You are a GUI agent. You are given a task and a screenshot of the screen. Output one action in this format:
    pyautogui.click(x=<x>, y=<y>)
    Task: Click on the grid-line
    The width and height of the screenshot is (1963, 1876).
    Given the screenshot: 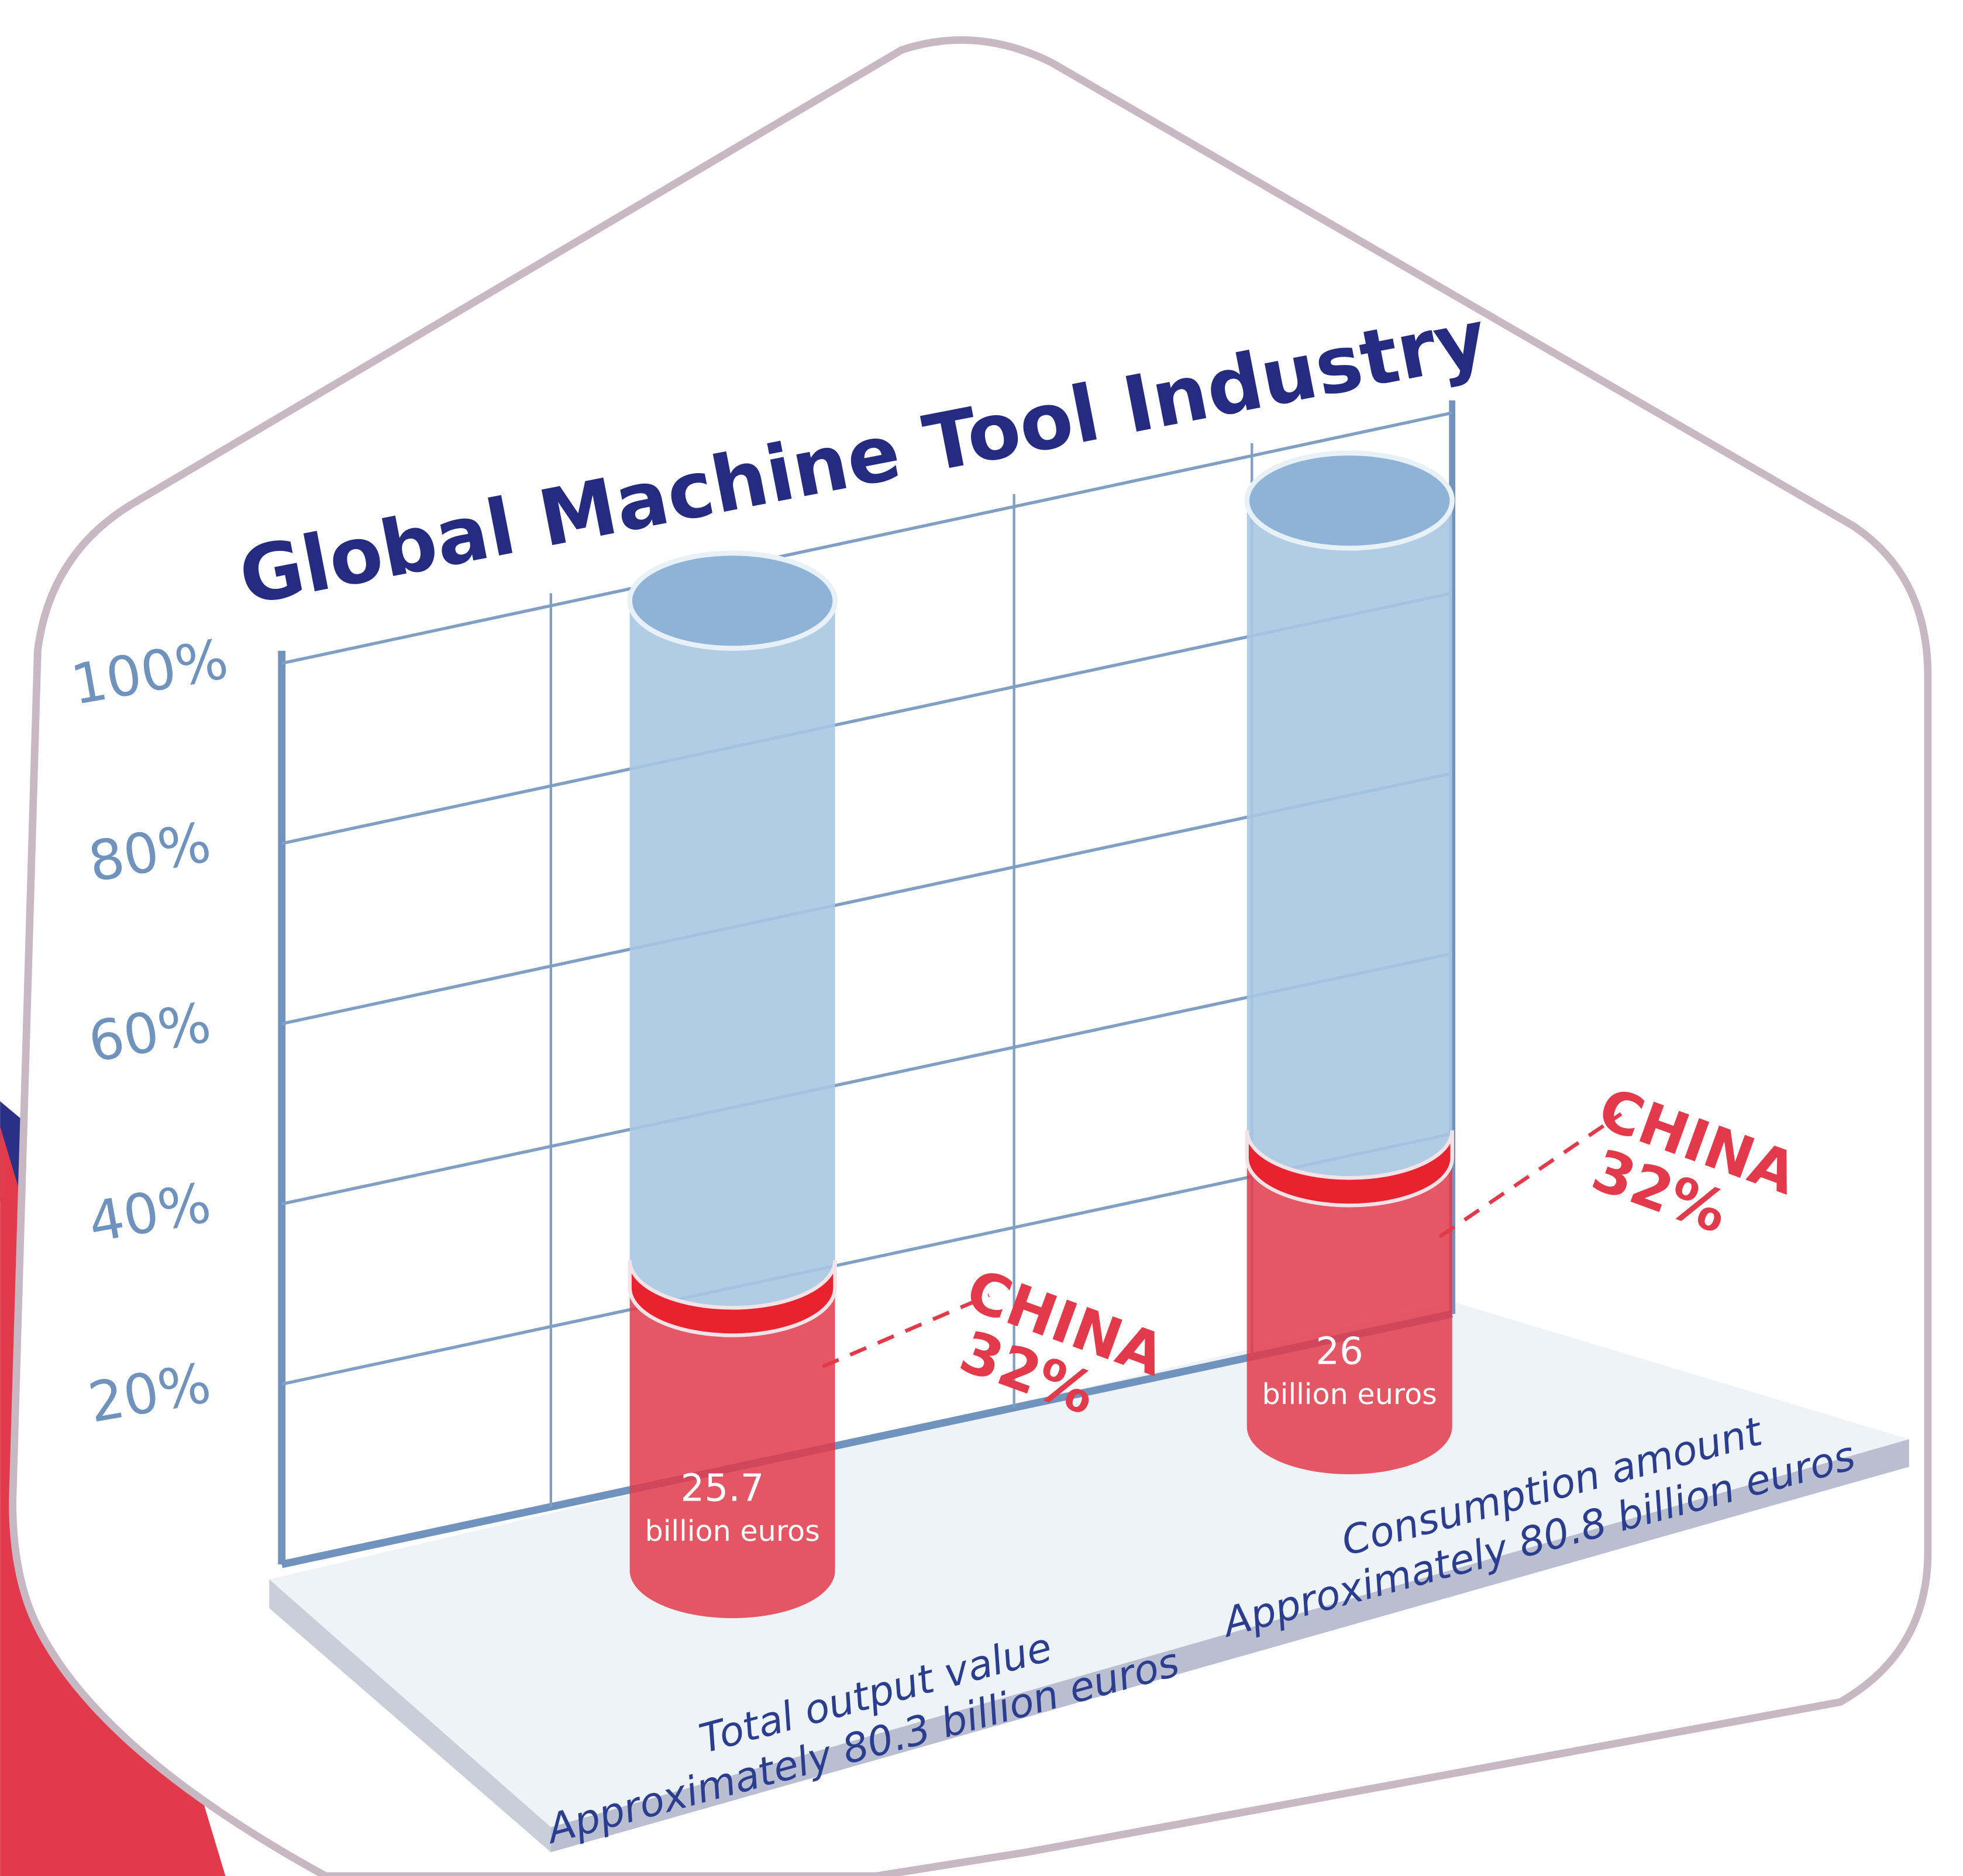 What is the action you would take?
    pyautogui.click(x=867, y=538)
    